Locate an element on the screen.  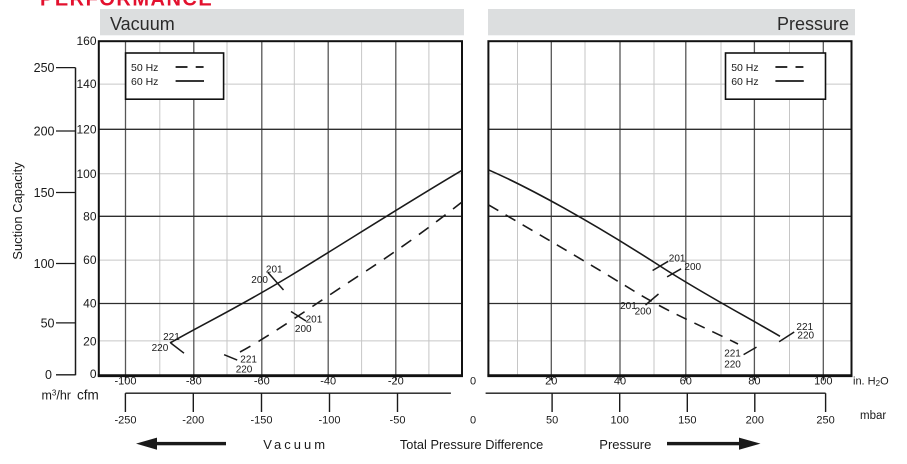
svg-text: -150 is located at coordinates (261, 421).